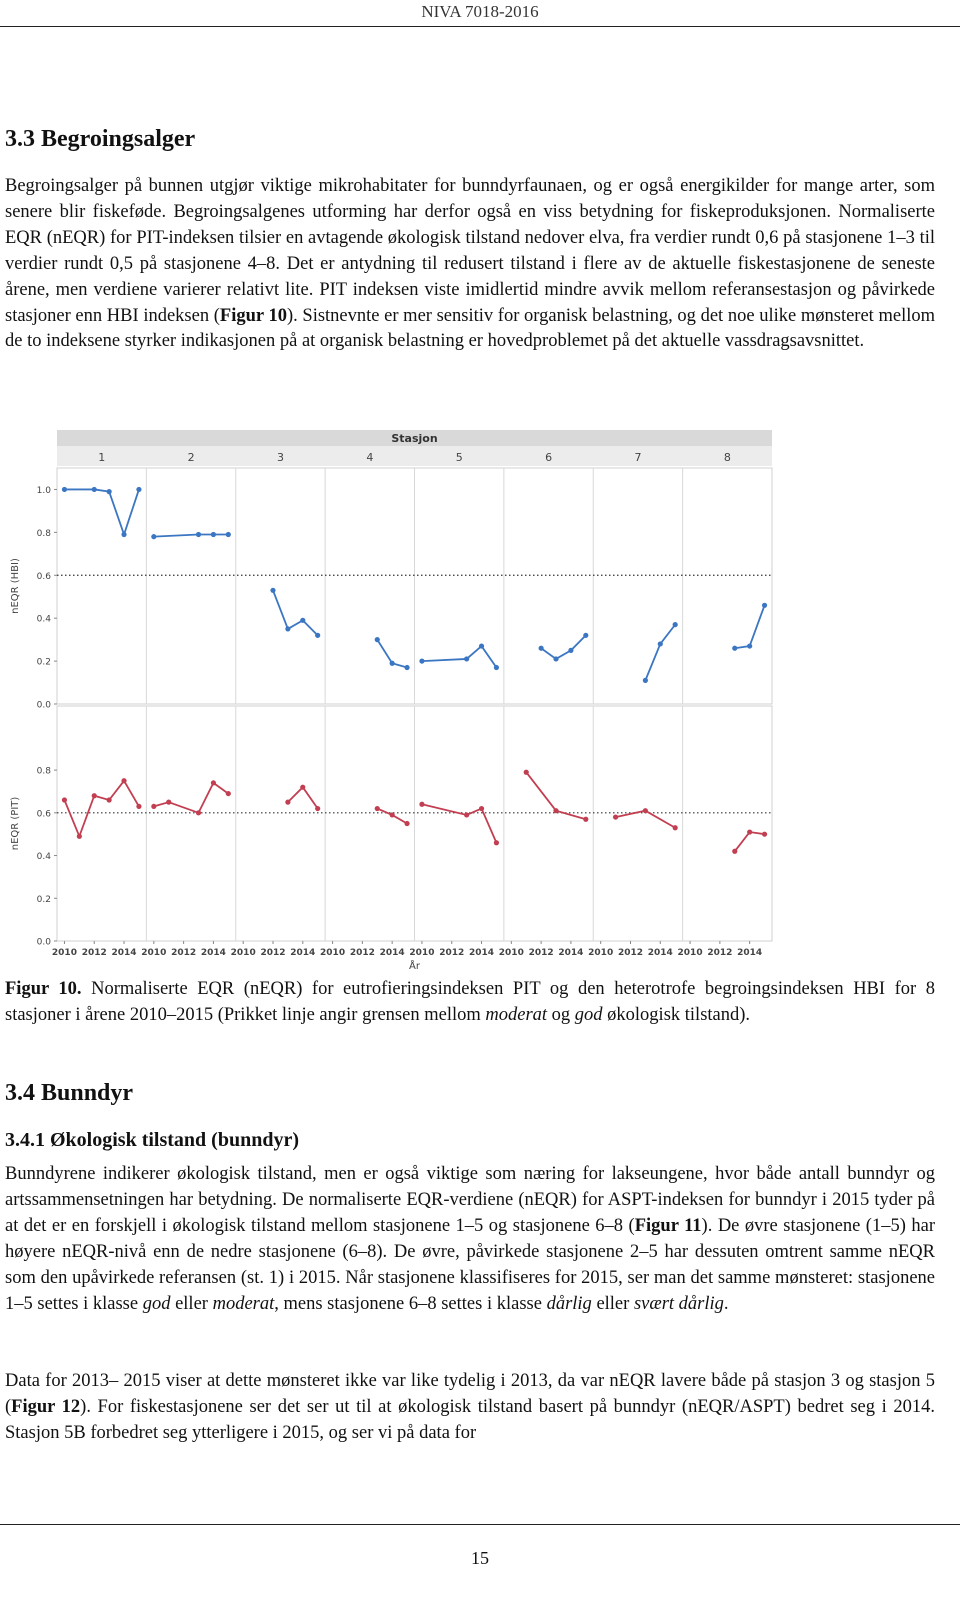  Describe the element at coordinates (253, 315) in the screenshot. I see `figure-ref: Figur 10` at that location.